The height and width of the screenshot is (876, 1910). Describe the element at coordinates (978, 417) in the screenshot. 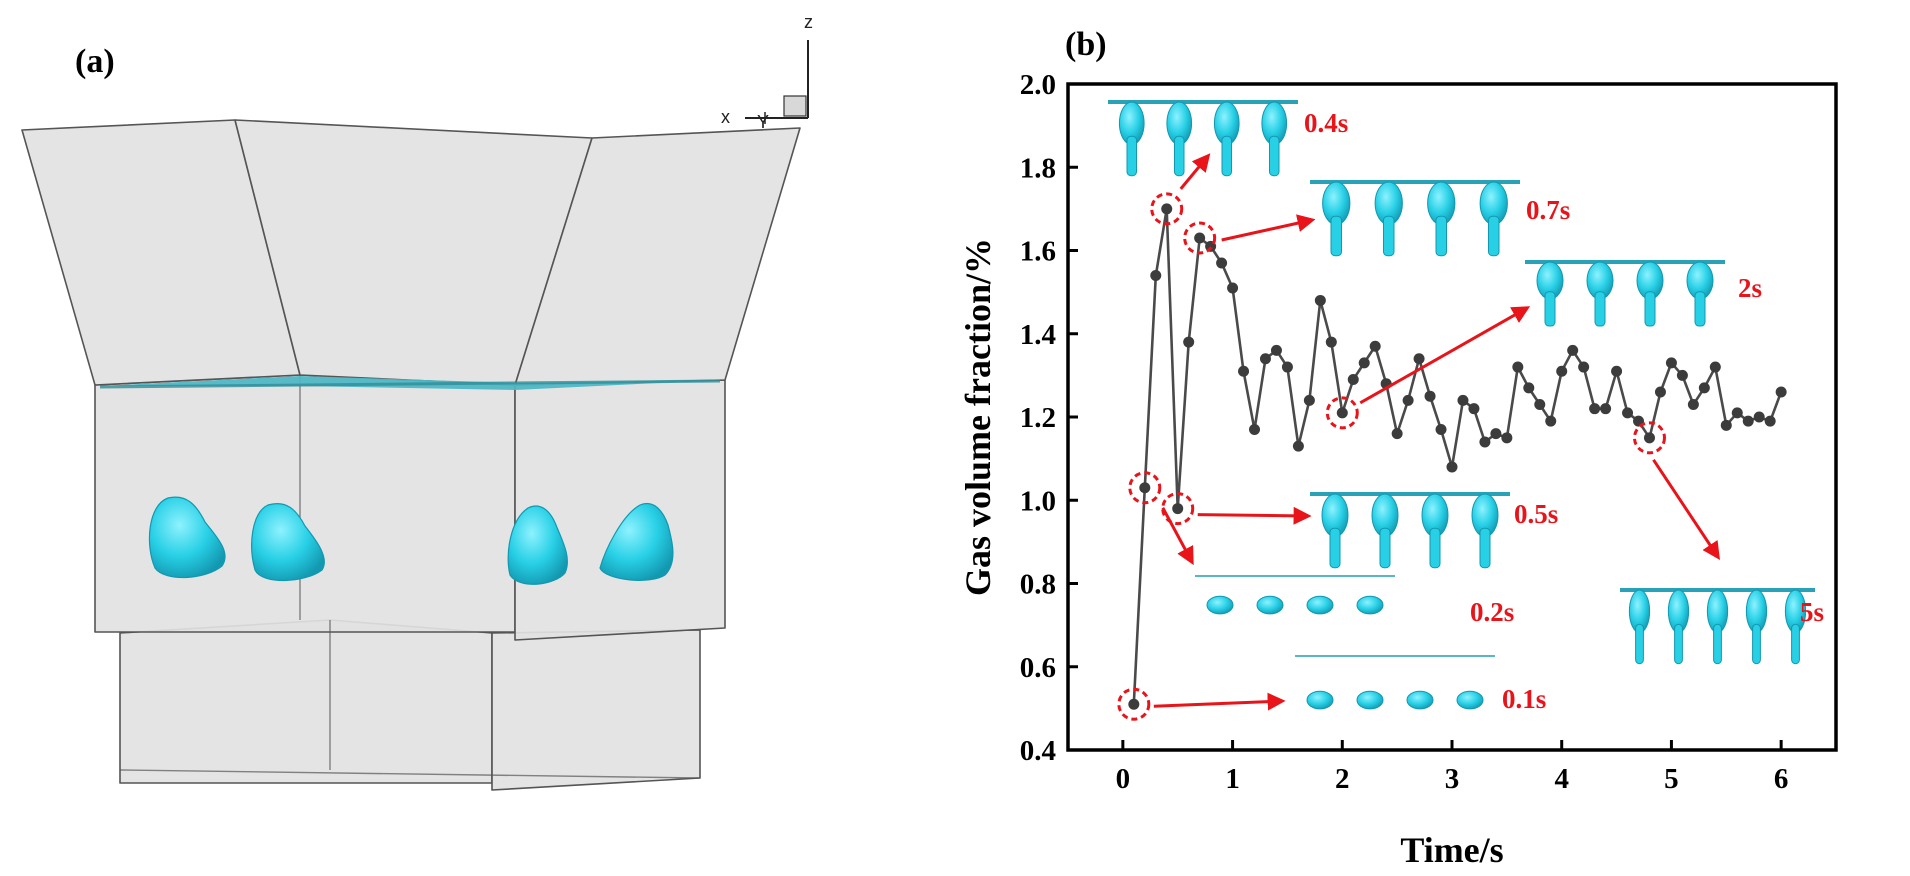

I see `y-axis-title: Gas volume fraction/%` at that location.